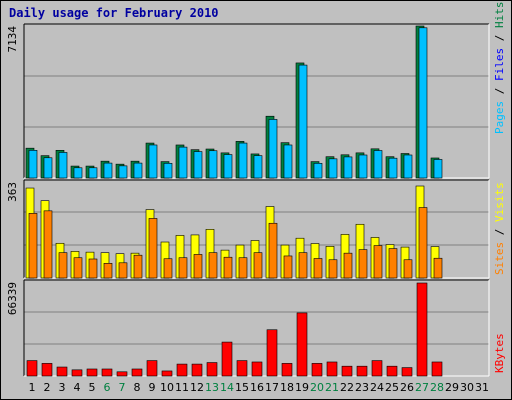  What do you see at coordinates (377, 387) in the screenshot?
I see `x-label-day-24: 24` at bounding box center [377, 387].